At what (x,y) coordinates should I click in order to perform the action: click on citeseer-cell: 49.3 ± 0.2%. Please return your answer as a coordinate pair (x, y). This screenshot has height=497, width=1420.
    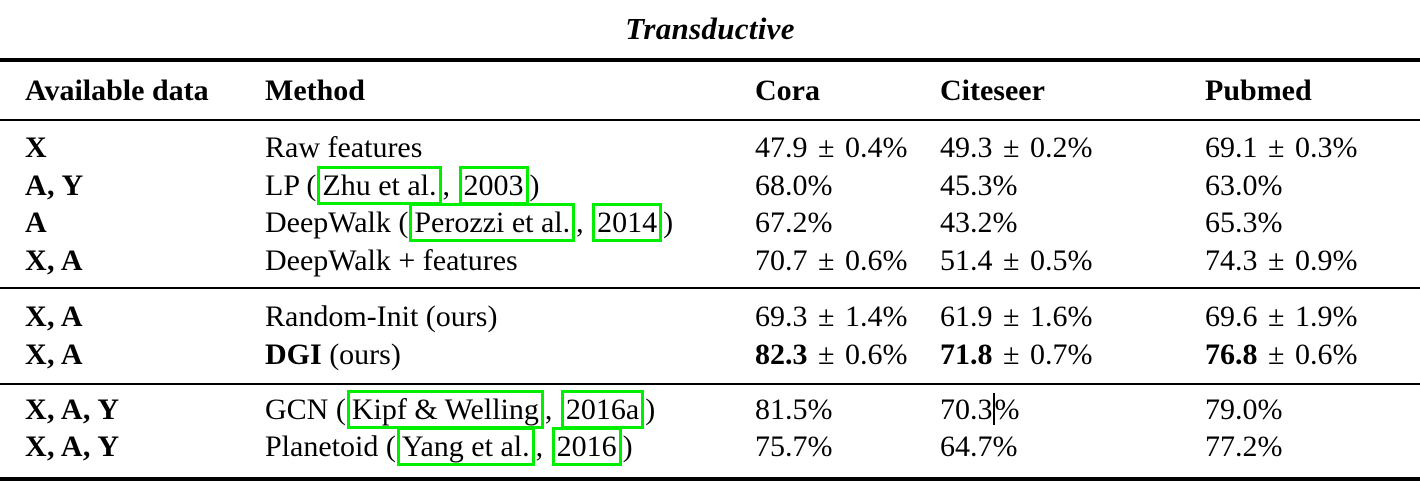
    Looking at the image, I should click on (1016, 147).